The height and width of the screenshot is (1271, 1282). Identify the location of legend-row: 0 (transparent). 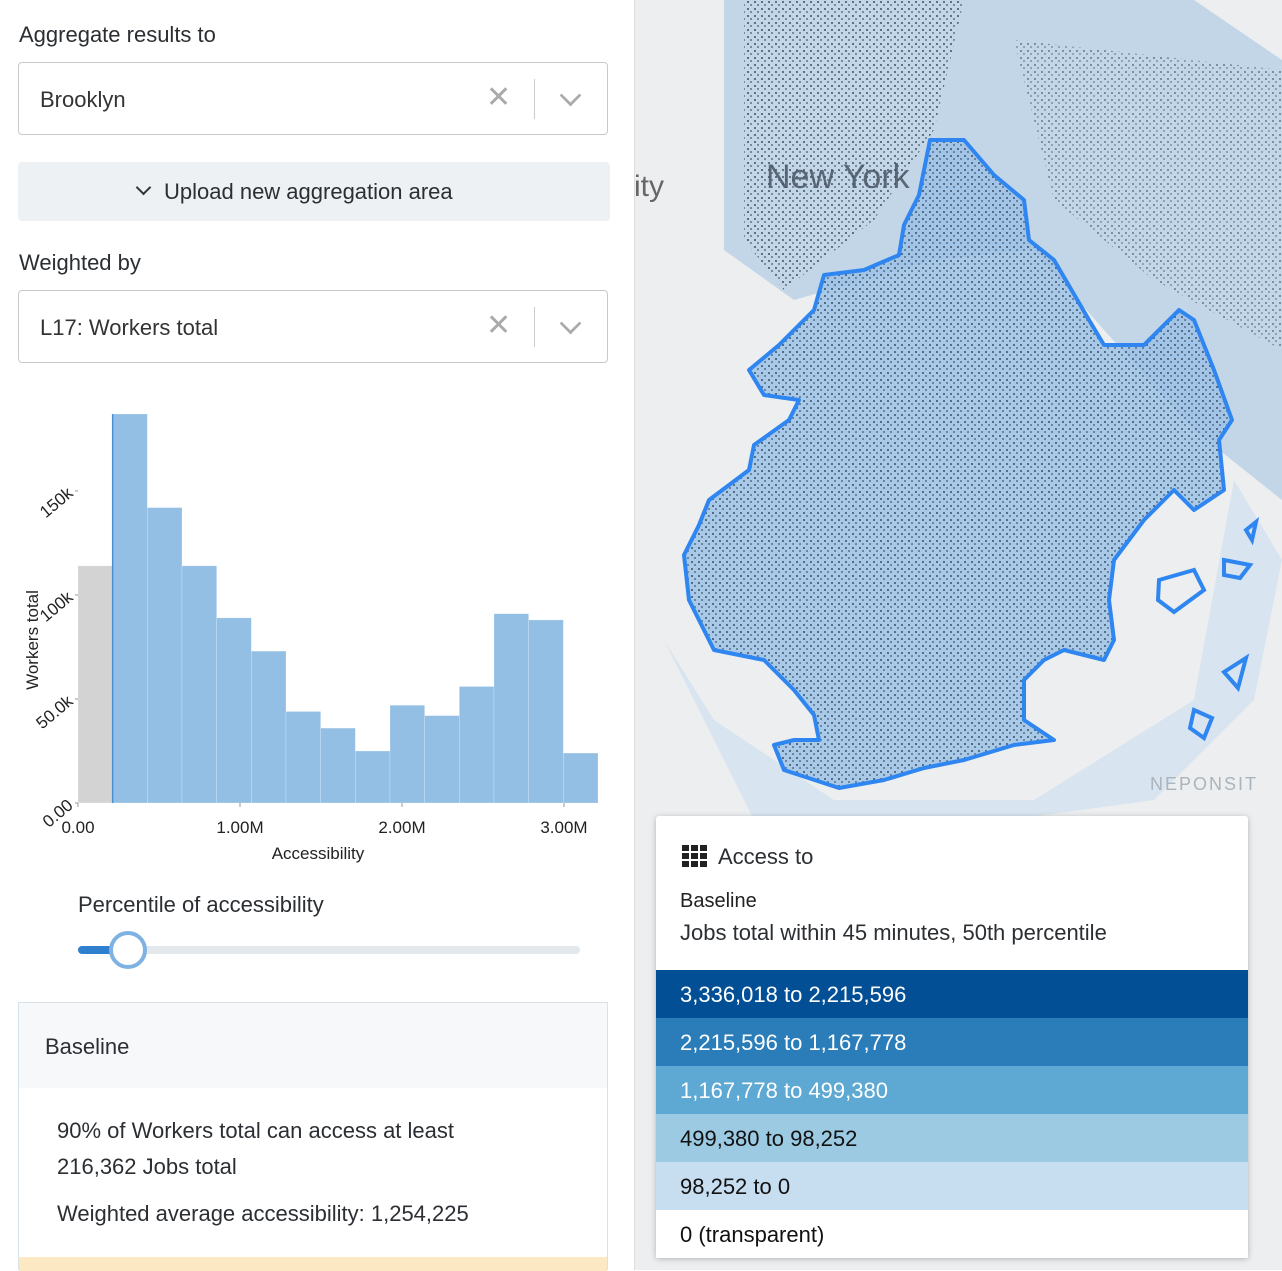
(952, 1234).